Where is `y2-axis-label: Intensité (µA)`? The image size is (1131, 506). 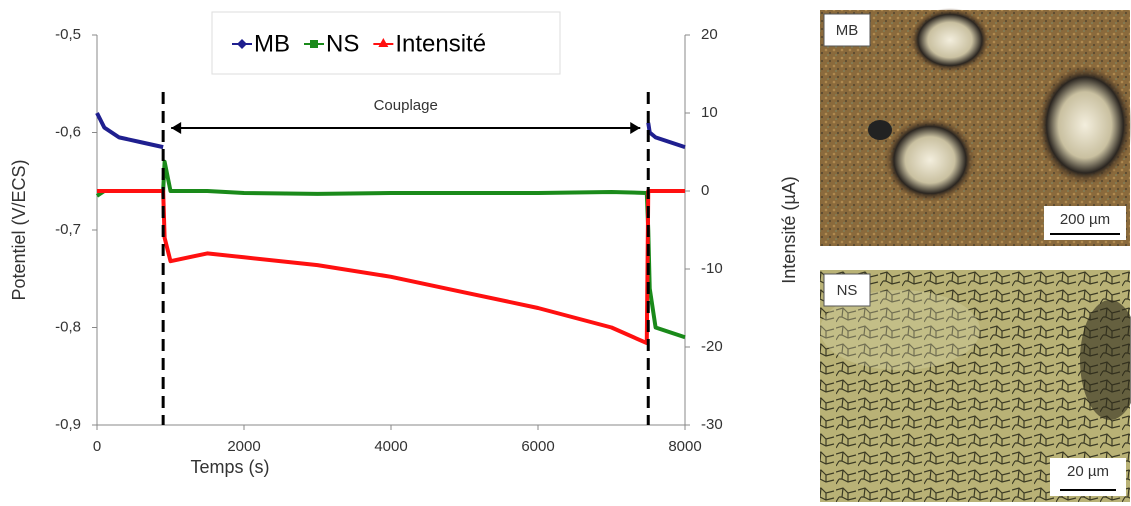
y2-axis-label: Intensité (µA) is located at coordinates (789, 229).